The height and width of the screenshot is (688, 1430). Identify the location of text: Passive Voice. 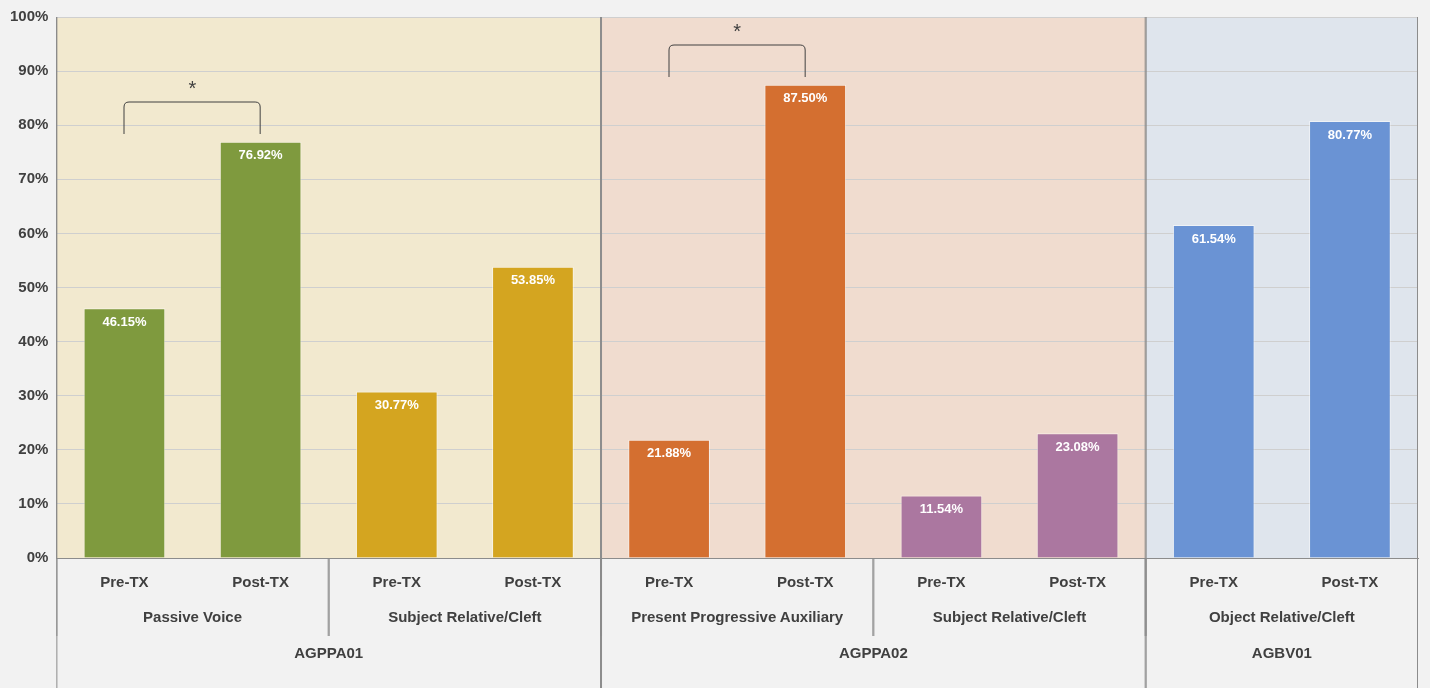
(193, 617).